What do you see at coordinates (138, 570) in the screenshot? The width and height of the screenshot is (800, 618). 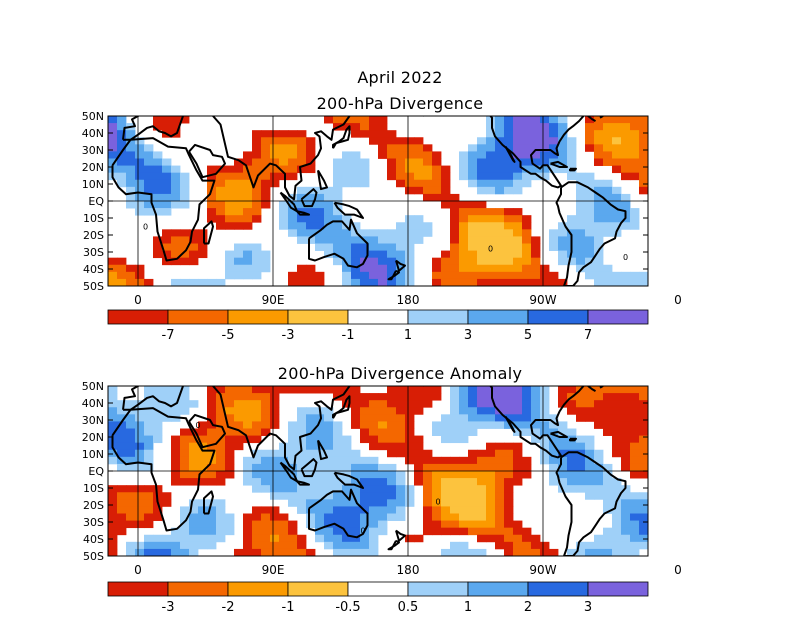 I see `lon-label: 0` at bounding box center [138, 570].